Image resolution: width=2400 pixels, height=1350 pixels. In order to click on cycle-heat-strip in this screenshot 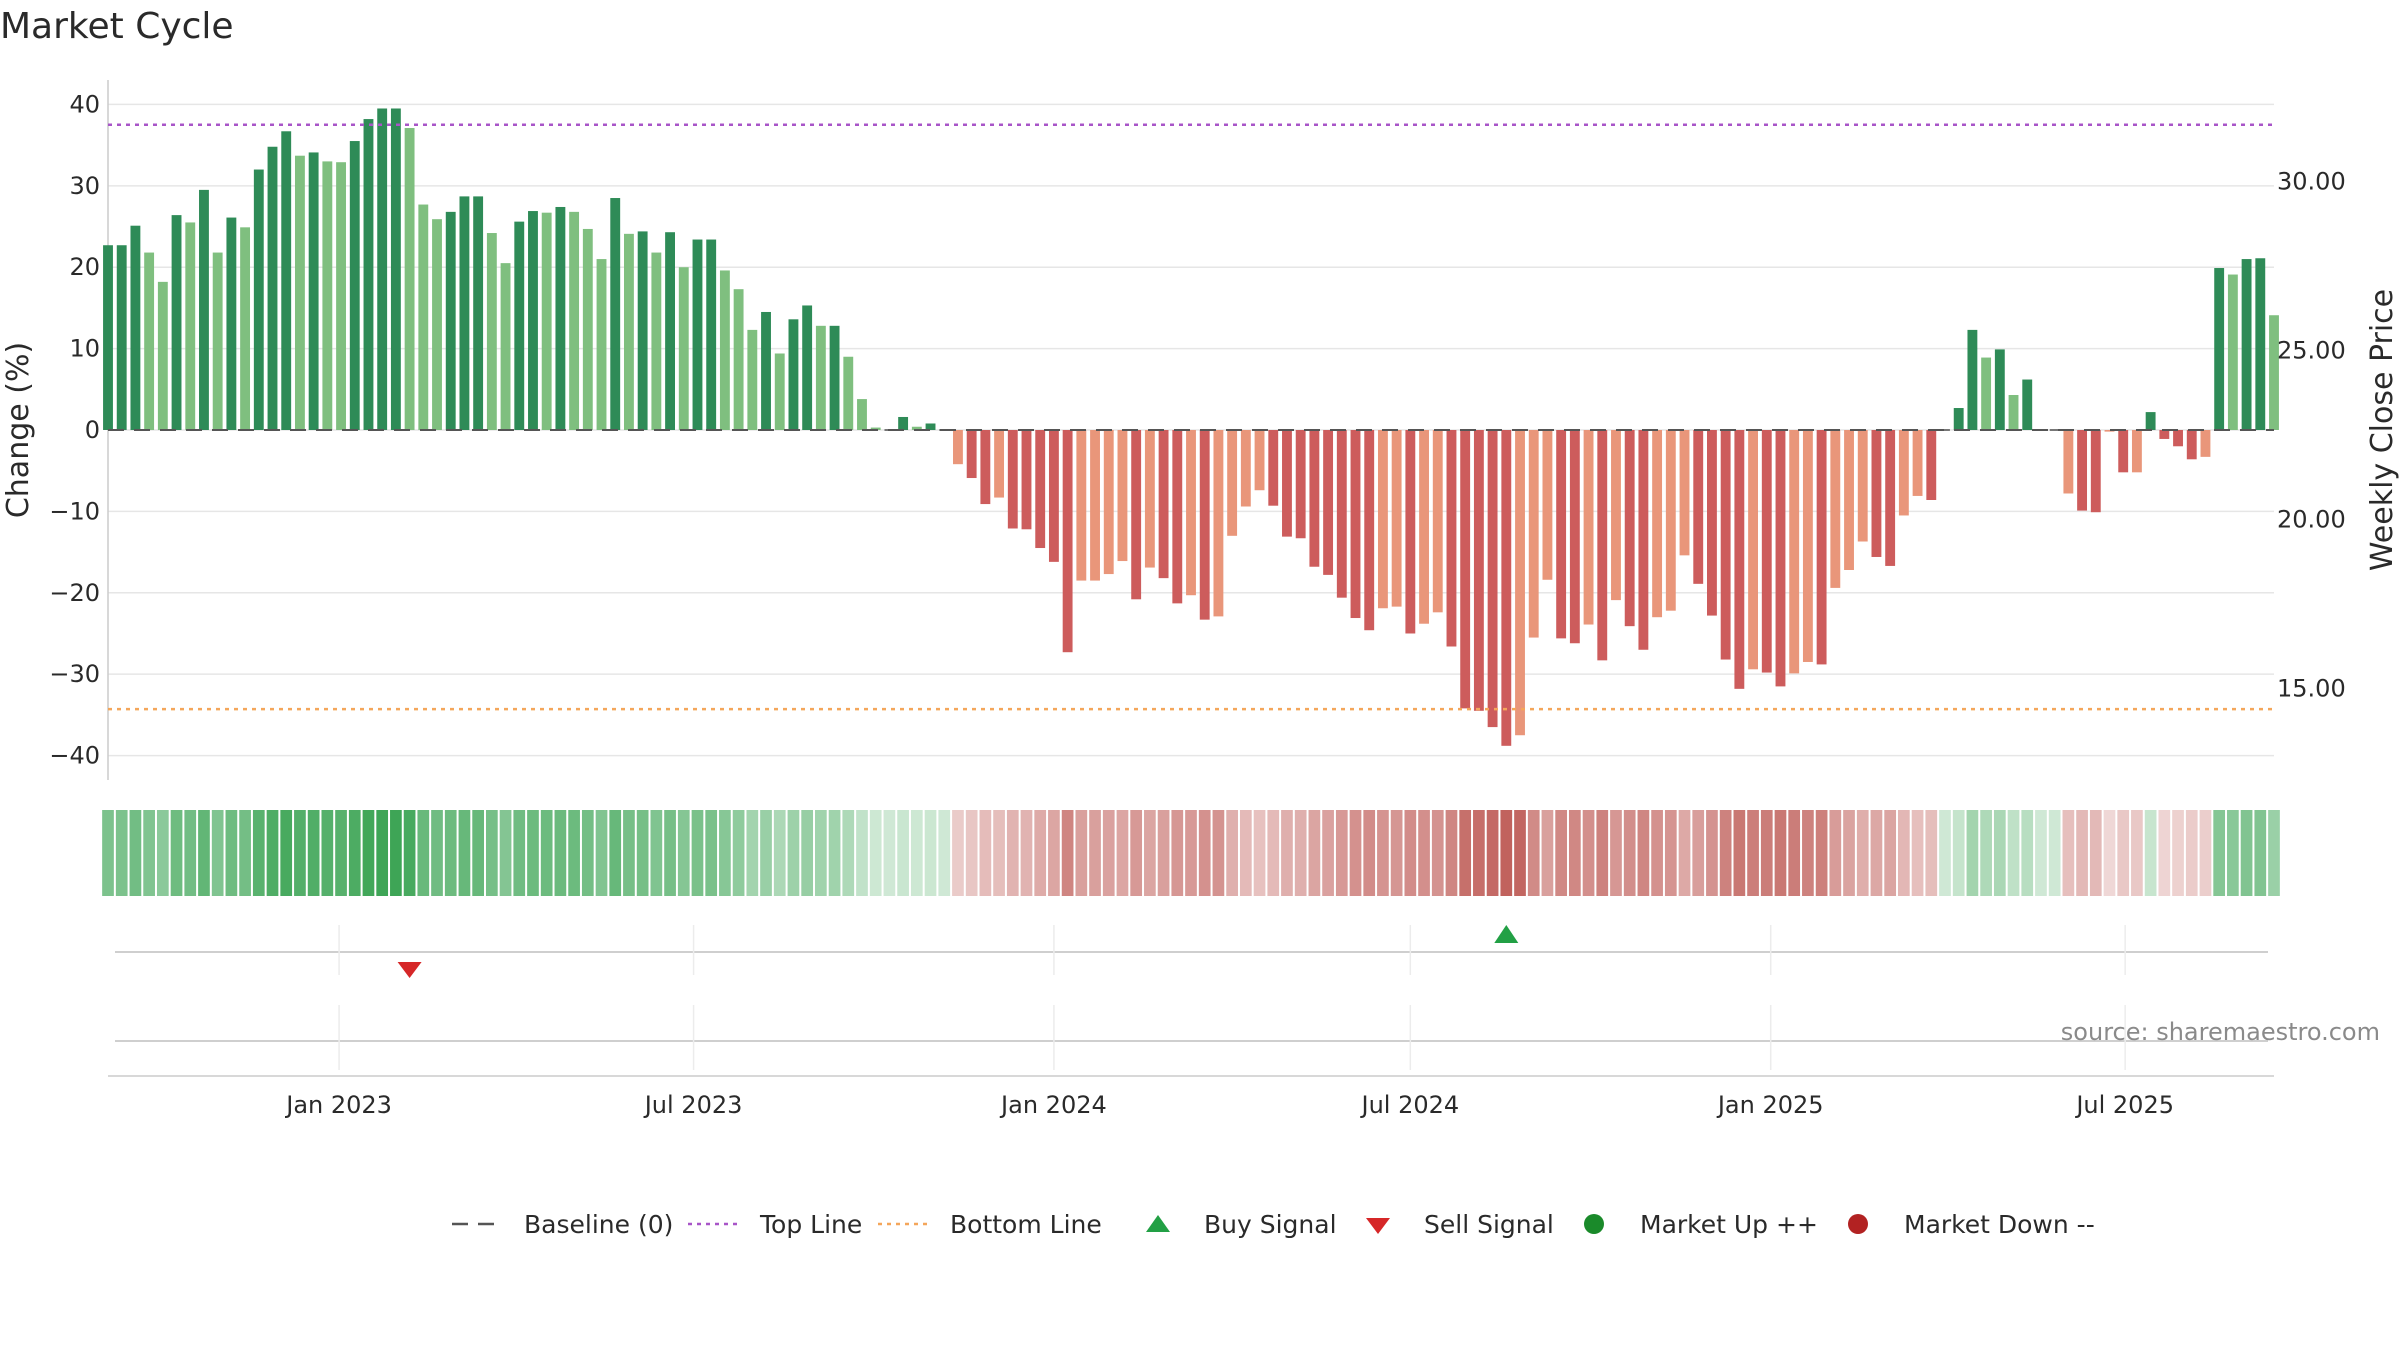, I will do `click(1191, 853)`.